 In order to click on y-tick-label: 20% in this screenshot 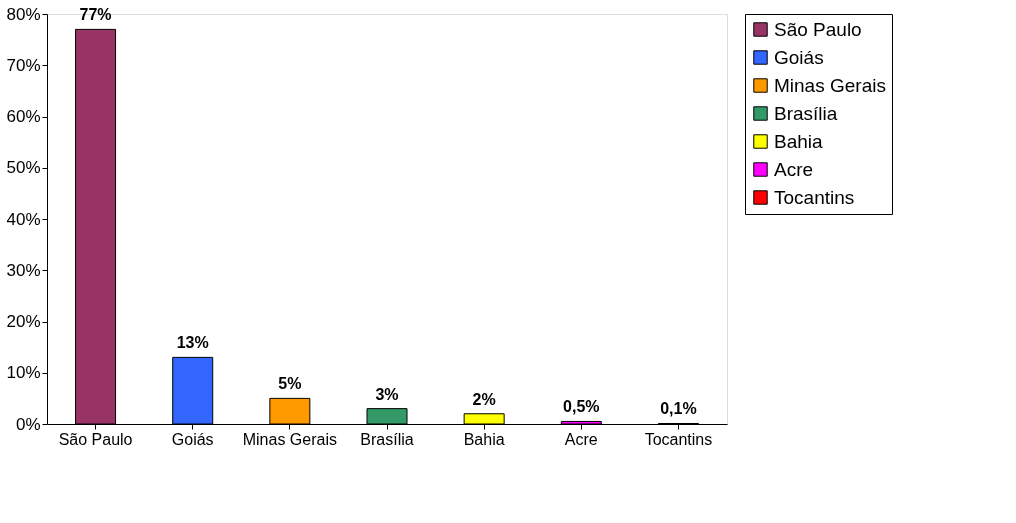, I will do `click(23, 321)`.